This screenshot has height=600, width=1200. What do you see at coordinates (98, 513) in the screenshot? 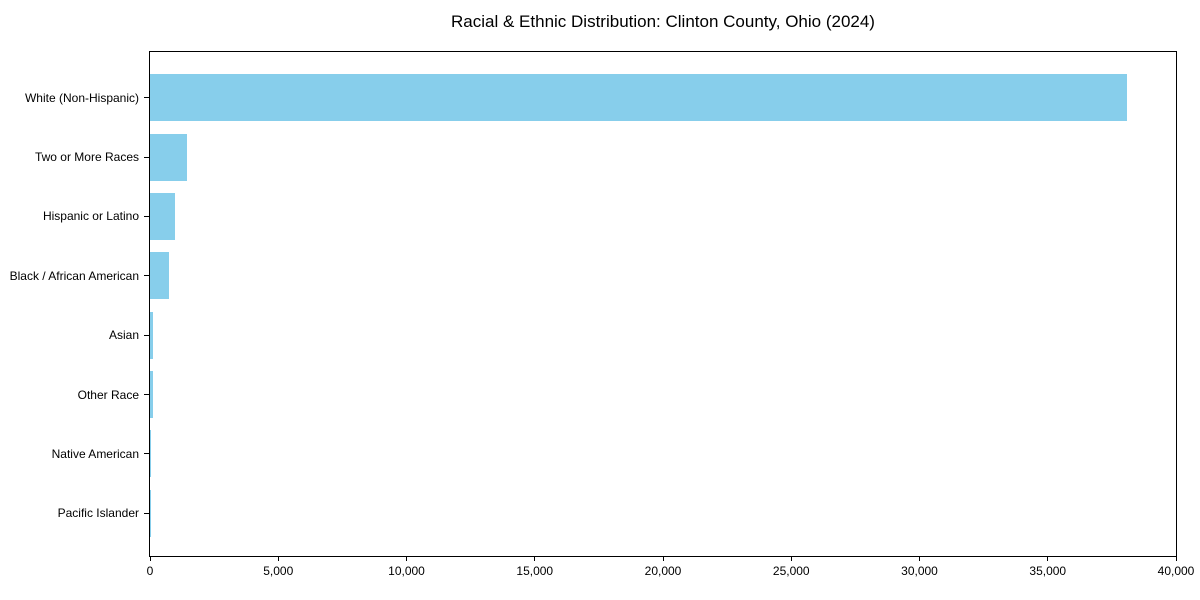
I see `y-axis-label: Pacific Islander` at bounding box center [98, 513].